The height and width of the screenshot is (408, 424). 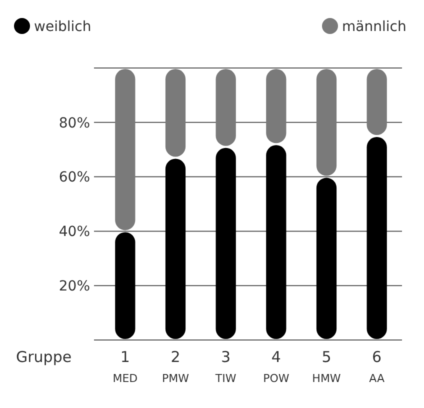 What do you see at coordinates (63, 26) in the screenshot?
I see `legend-label: weiblich` at bounding box center [63, 26].